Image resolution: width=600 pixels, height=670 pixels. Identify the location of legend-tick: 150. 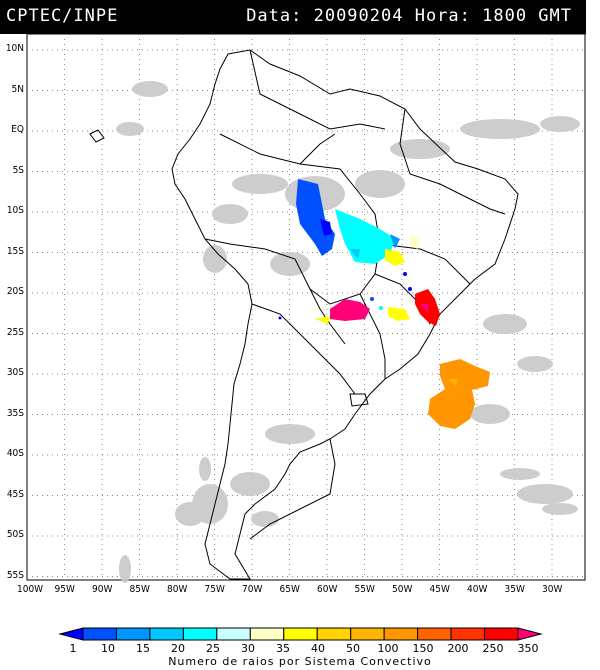
(423, 648).